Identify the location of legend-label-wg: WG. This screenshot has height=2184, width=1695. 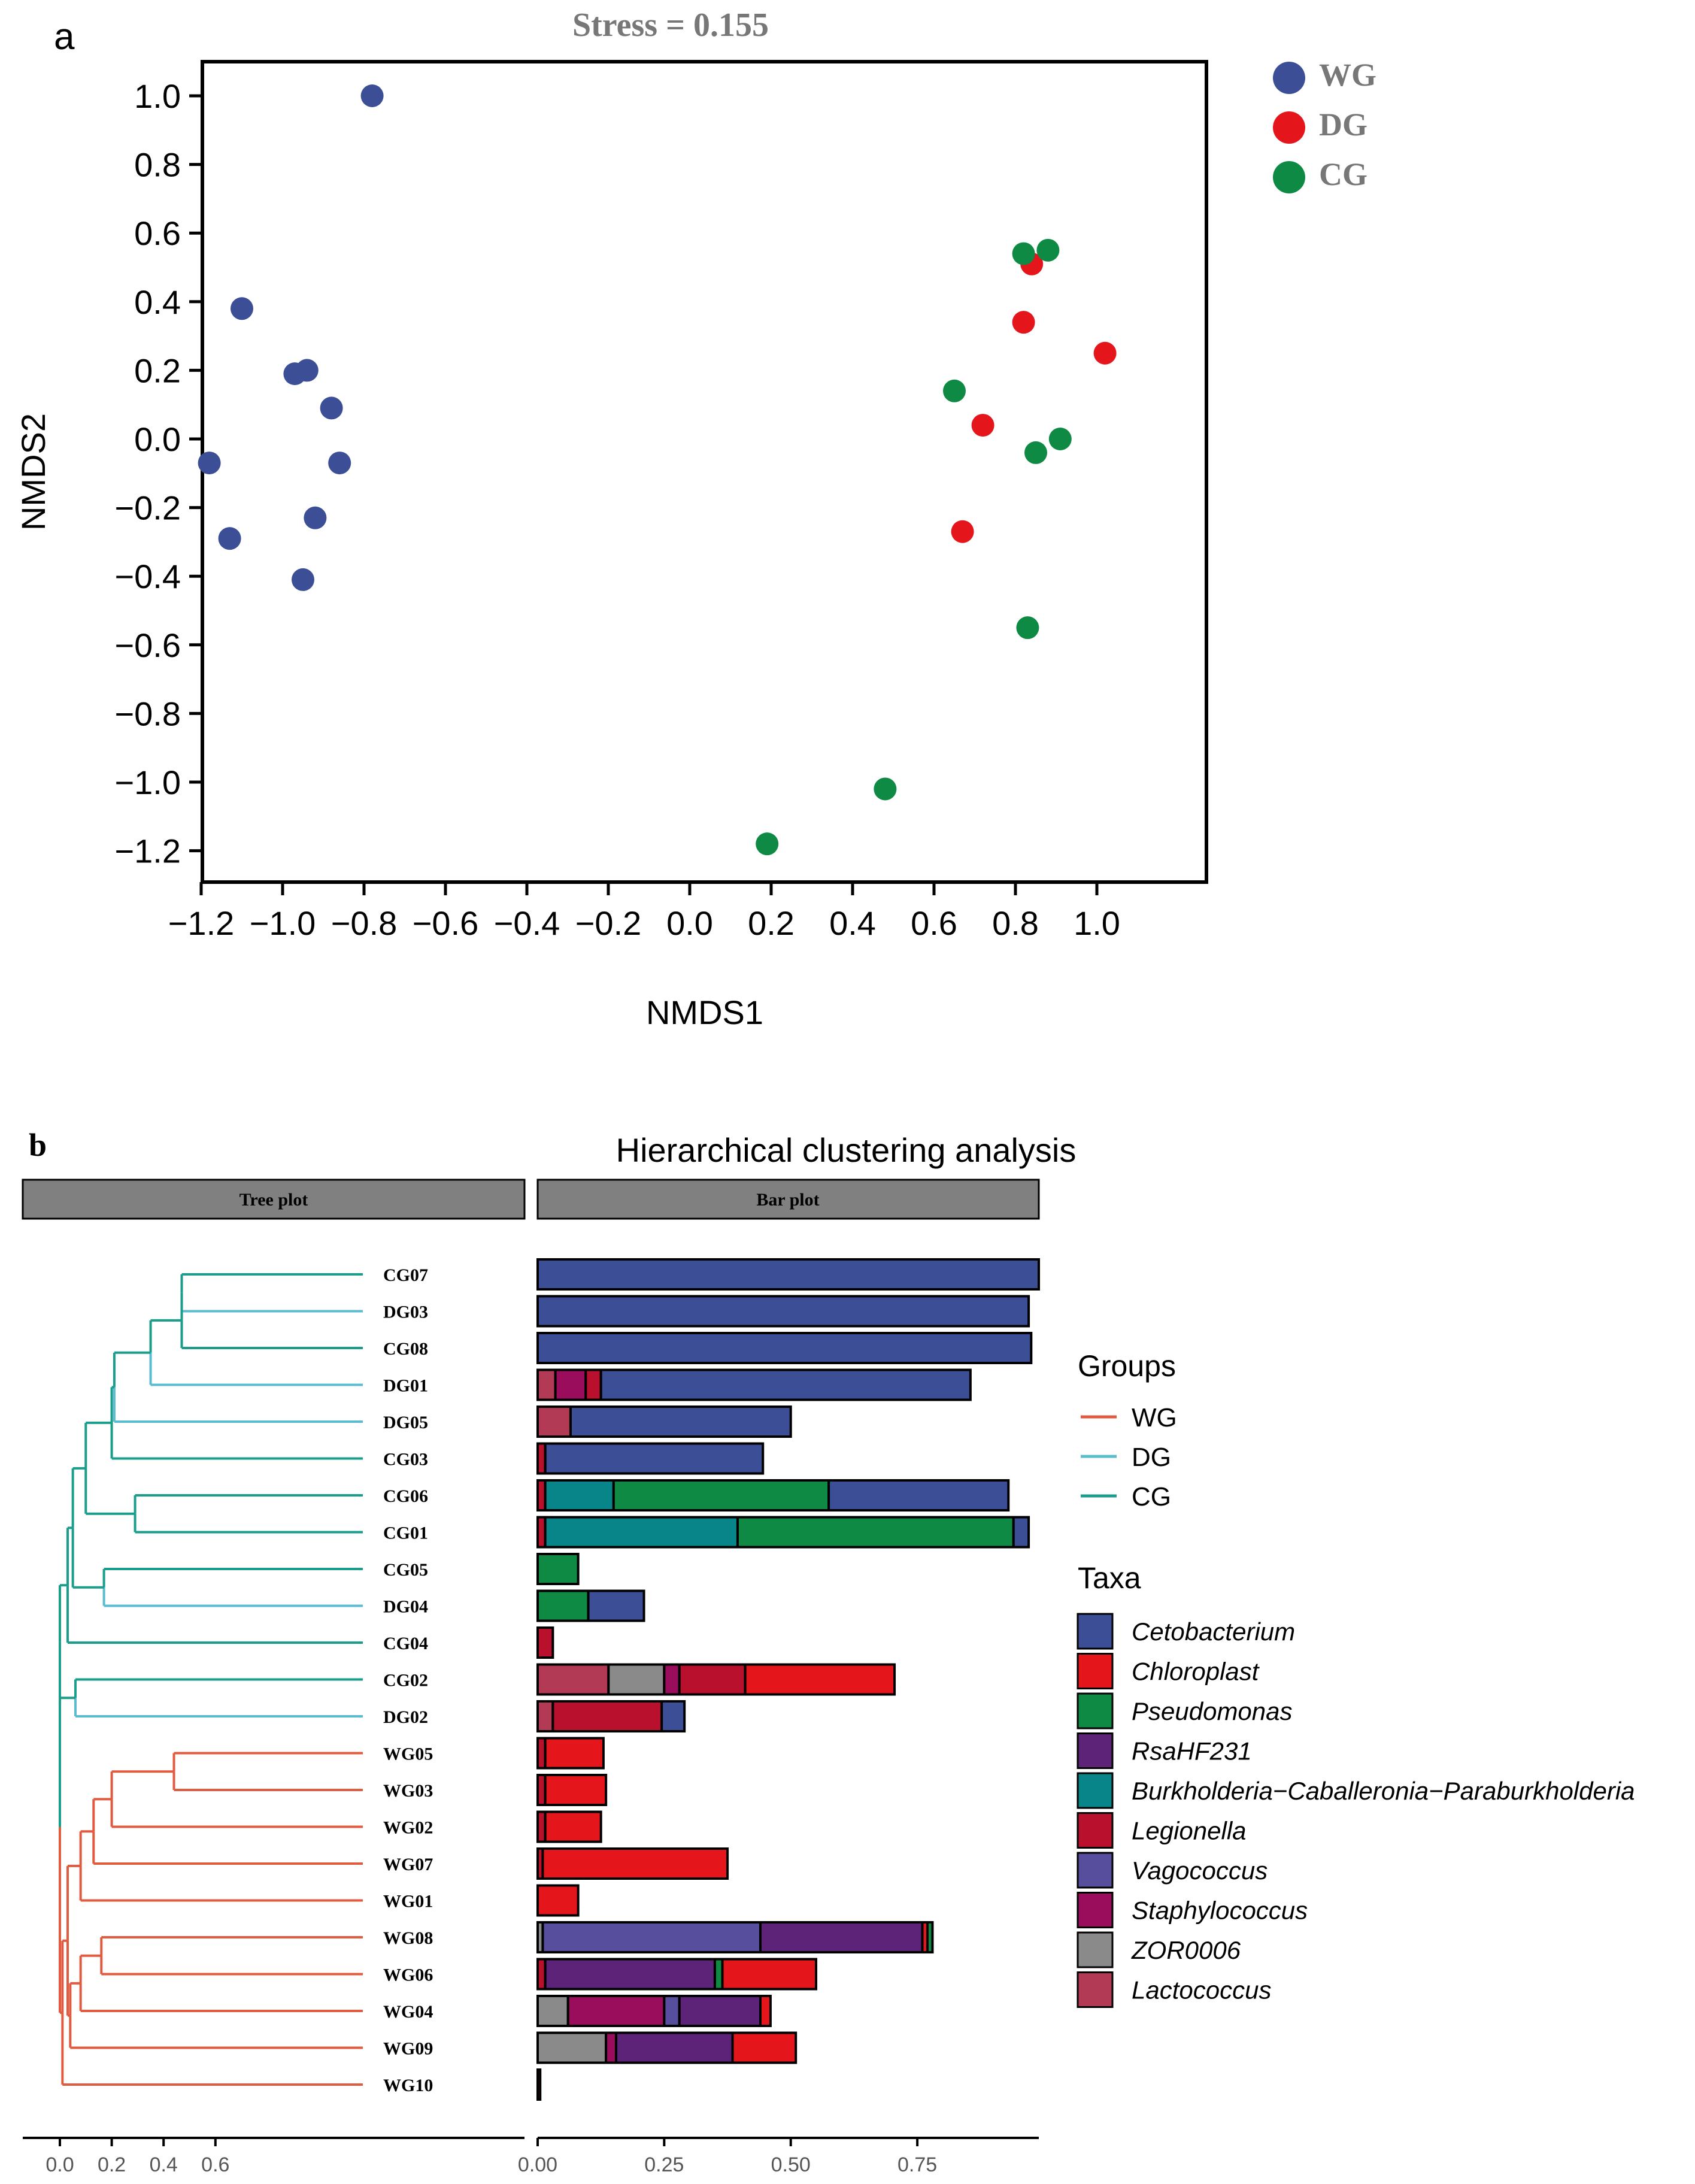
(1347, 75).